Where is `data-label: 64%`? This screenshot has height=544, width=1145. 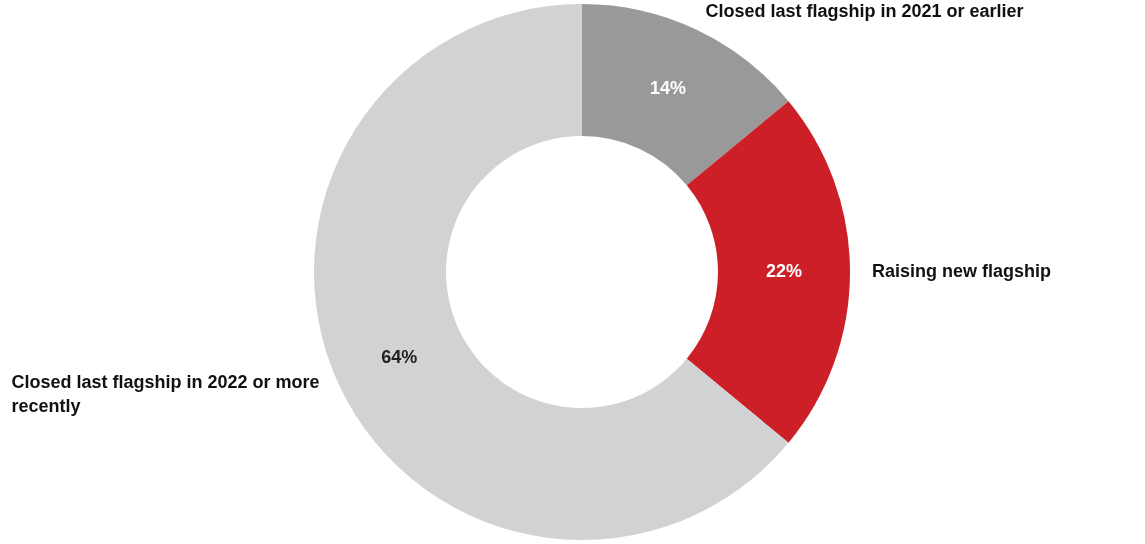 data-label: 64% is located at coordinates (399, 356).